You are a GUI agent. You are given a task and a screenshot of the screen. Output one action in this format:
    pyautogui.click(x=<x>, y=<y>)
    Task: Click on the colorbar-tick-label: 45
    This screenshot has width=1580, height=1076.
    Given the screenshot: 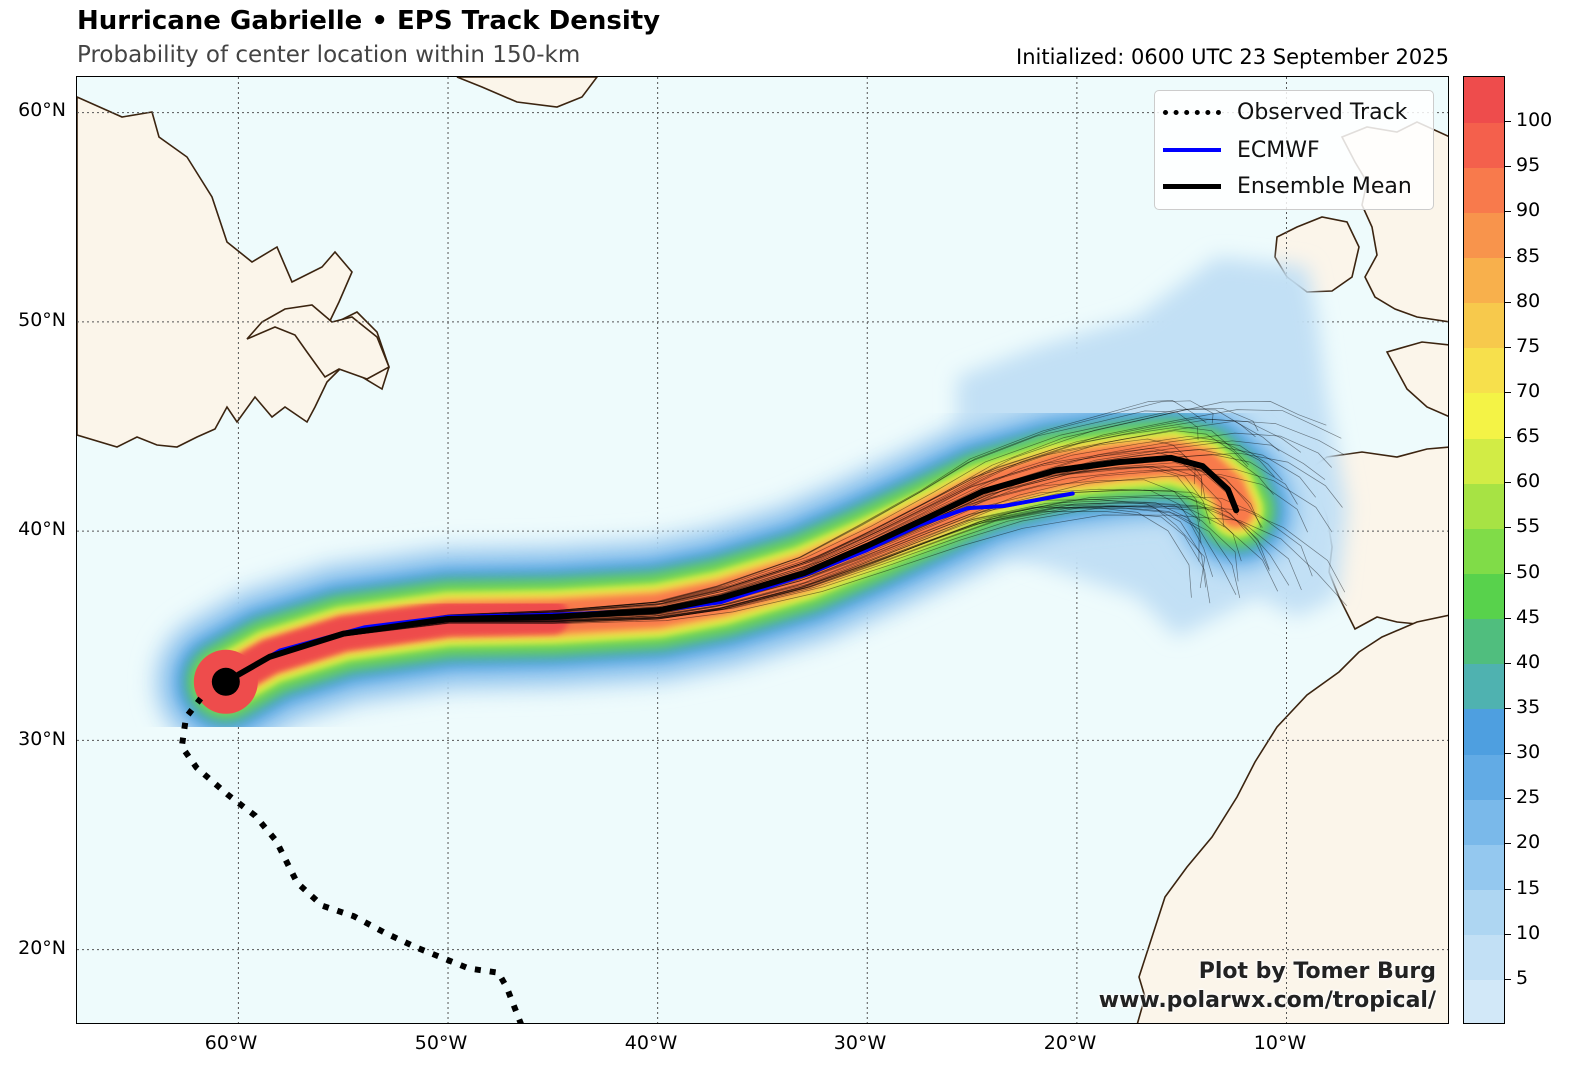 What is the action you would take?
    pyautogui.click(x=1528, y=616)
    